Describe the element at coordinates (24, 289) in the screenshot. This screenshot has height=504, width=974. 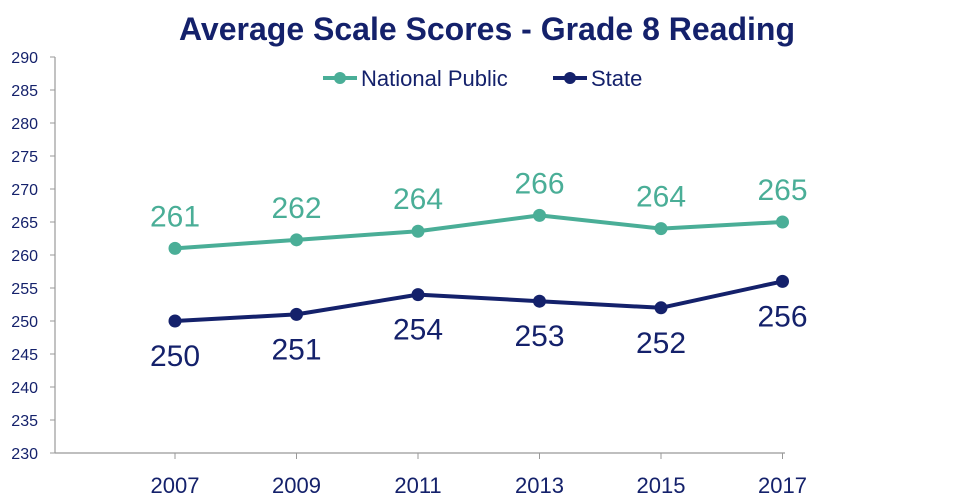
I see `y-tick-label: 255` at that location.